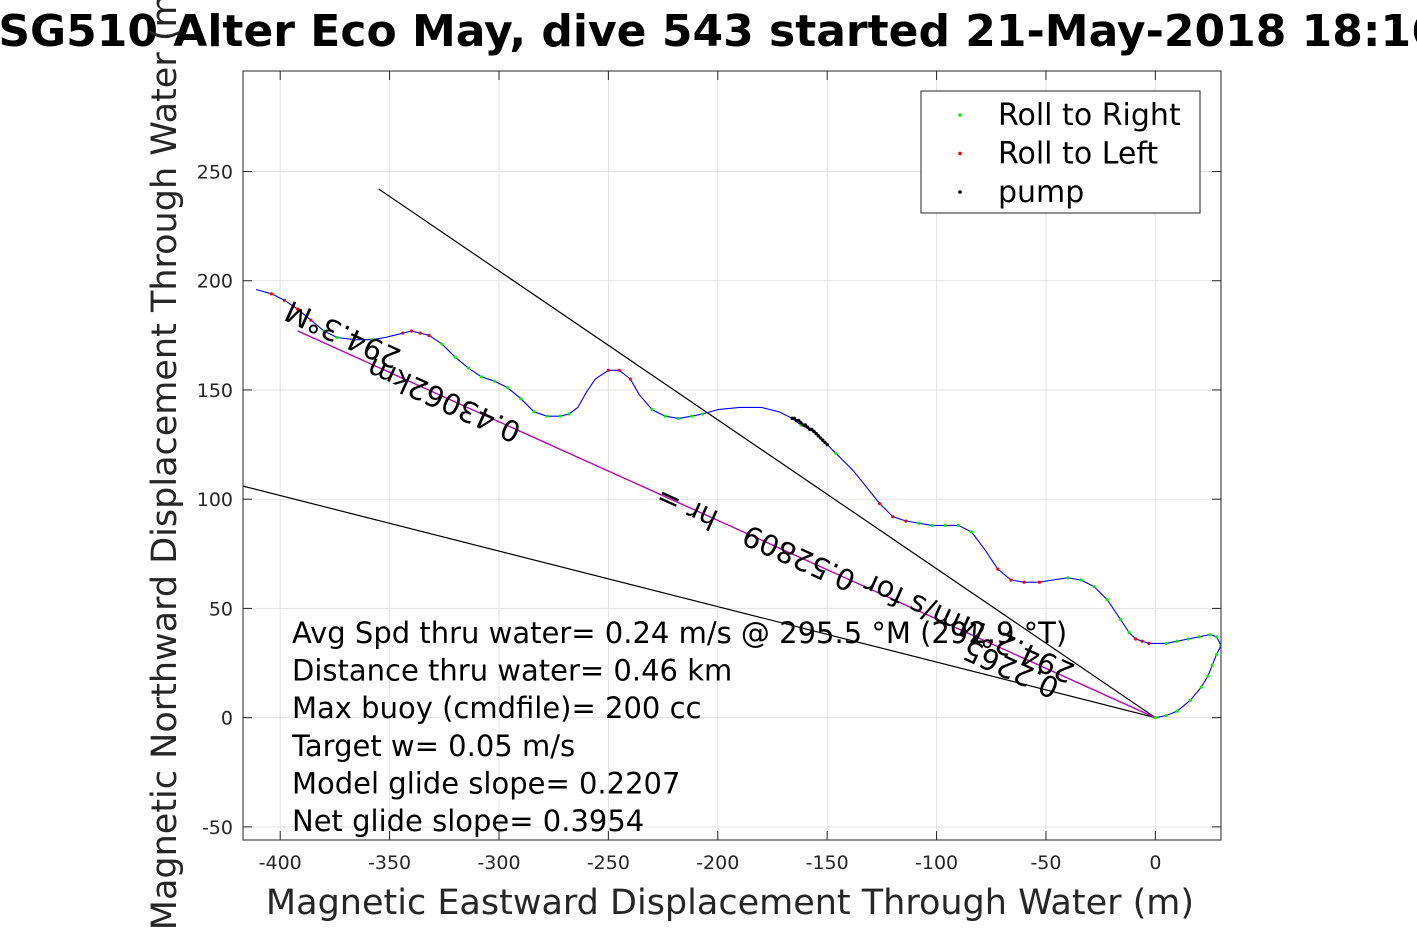  I want to click on x-tick-label: -50, so click(1045, 863).